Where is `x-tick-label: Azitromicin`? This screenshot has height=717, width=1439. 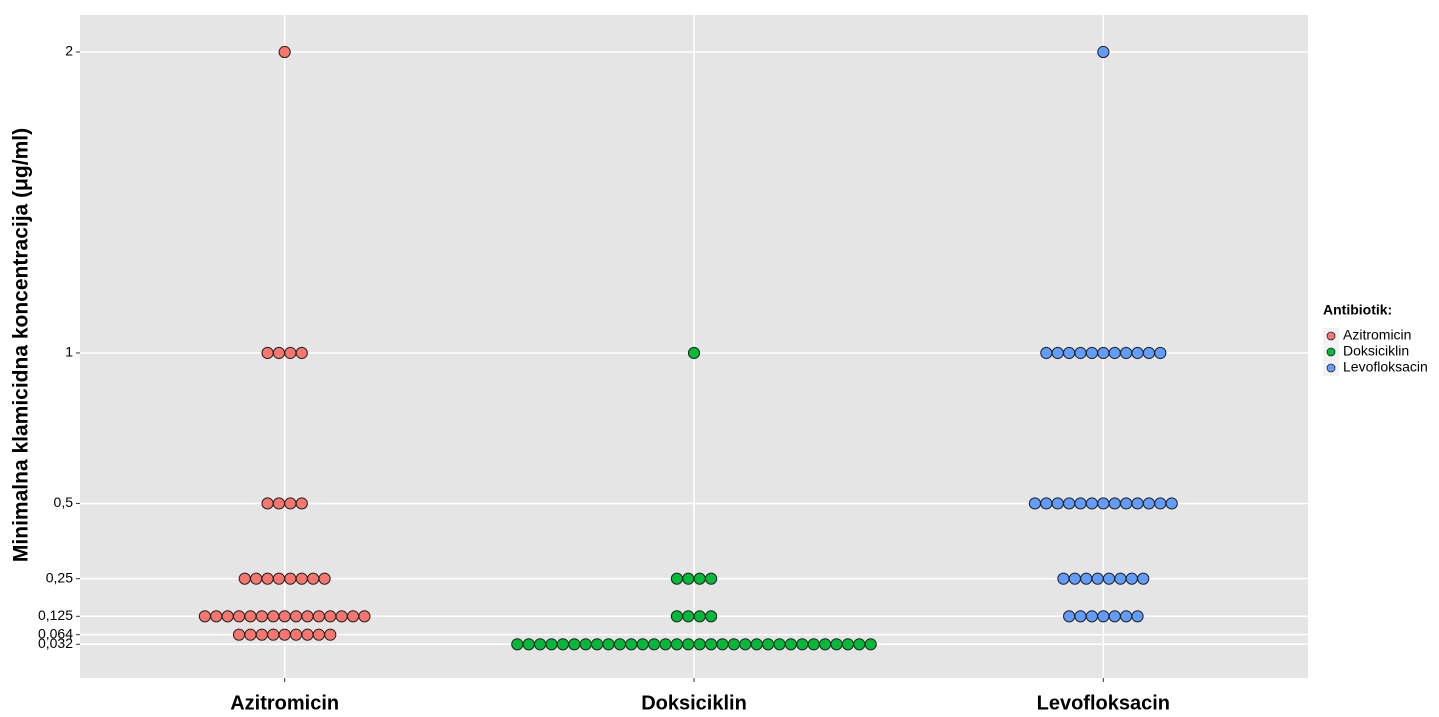
x-tick-label: Azitromicin is located at coordinates (284, 703).